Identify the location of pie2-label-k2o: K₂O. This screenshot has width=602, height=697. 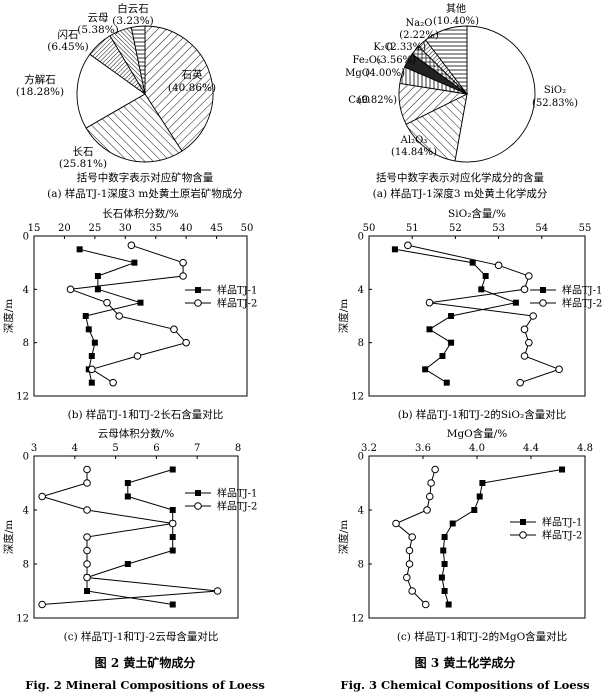
(383, 47).